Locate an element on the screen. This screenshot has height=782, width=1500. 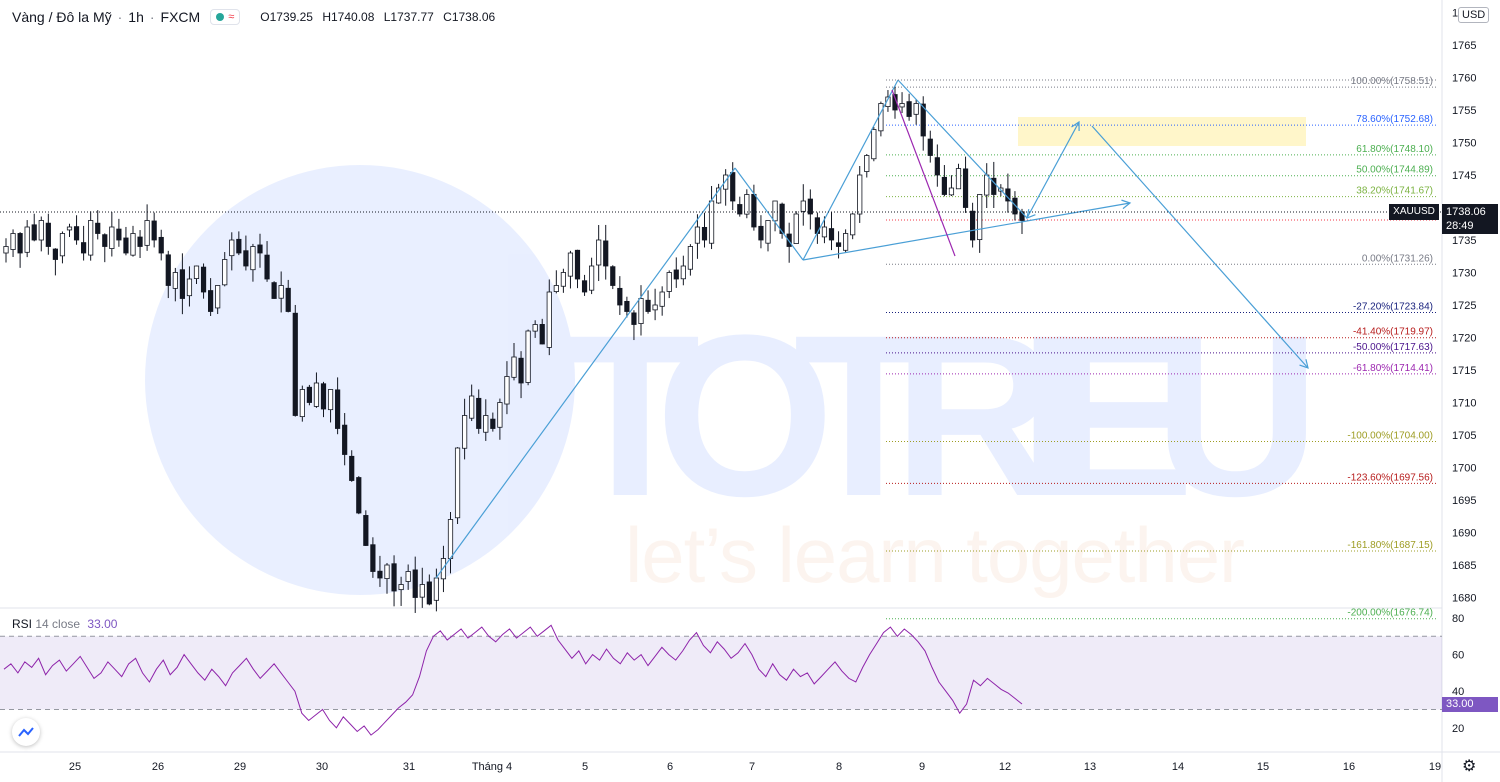
rsi-line is located at coordinates (513, 680).